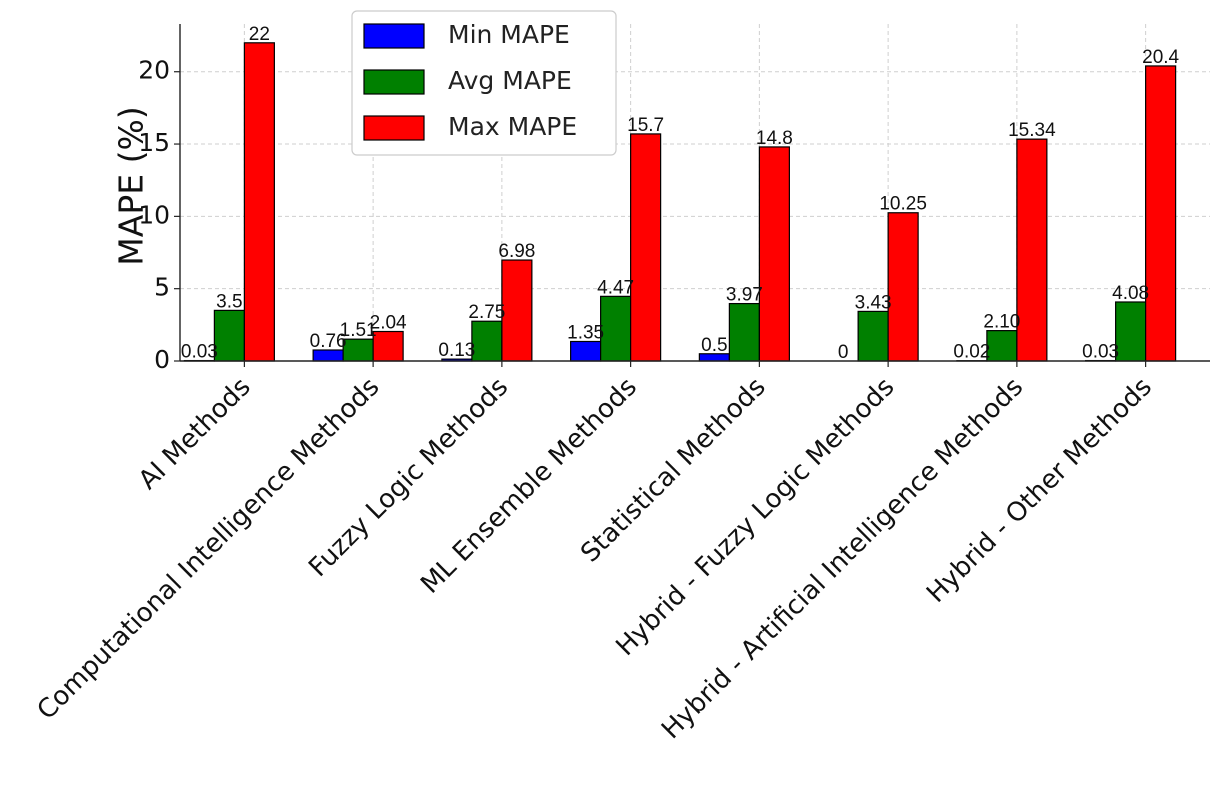  What do you see at coordinates (529, 486) in the screenshot?
I see `x-category-label: ML Ensemble Methods` at bounding box center [529, 486].